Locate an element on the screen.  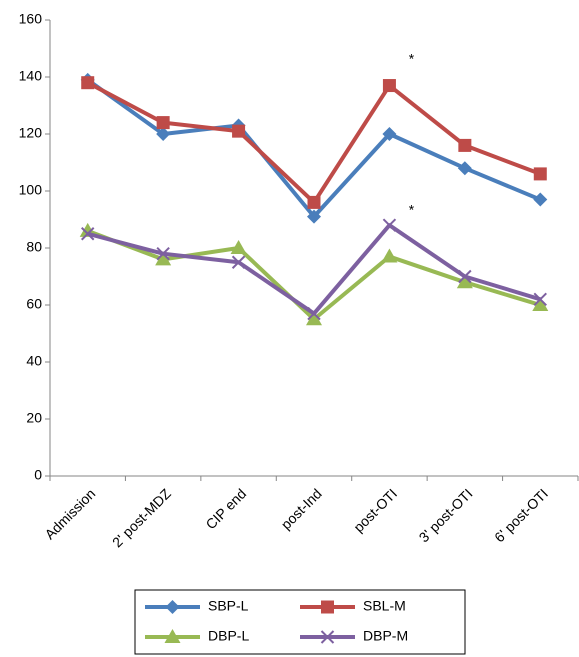
legend-box is located at coordinates (300, 622).